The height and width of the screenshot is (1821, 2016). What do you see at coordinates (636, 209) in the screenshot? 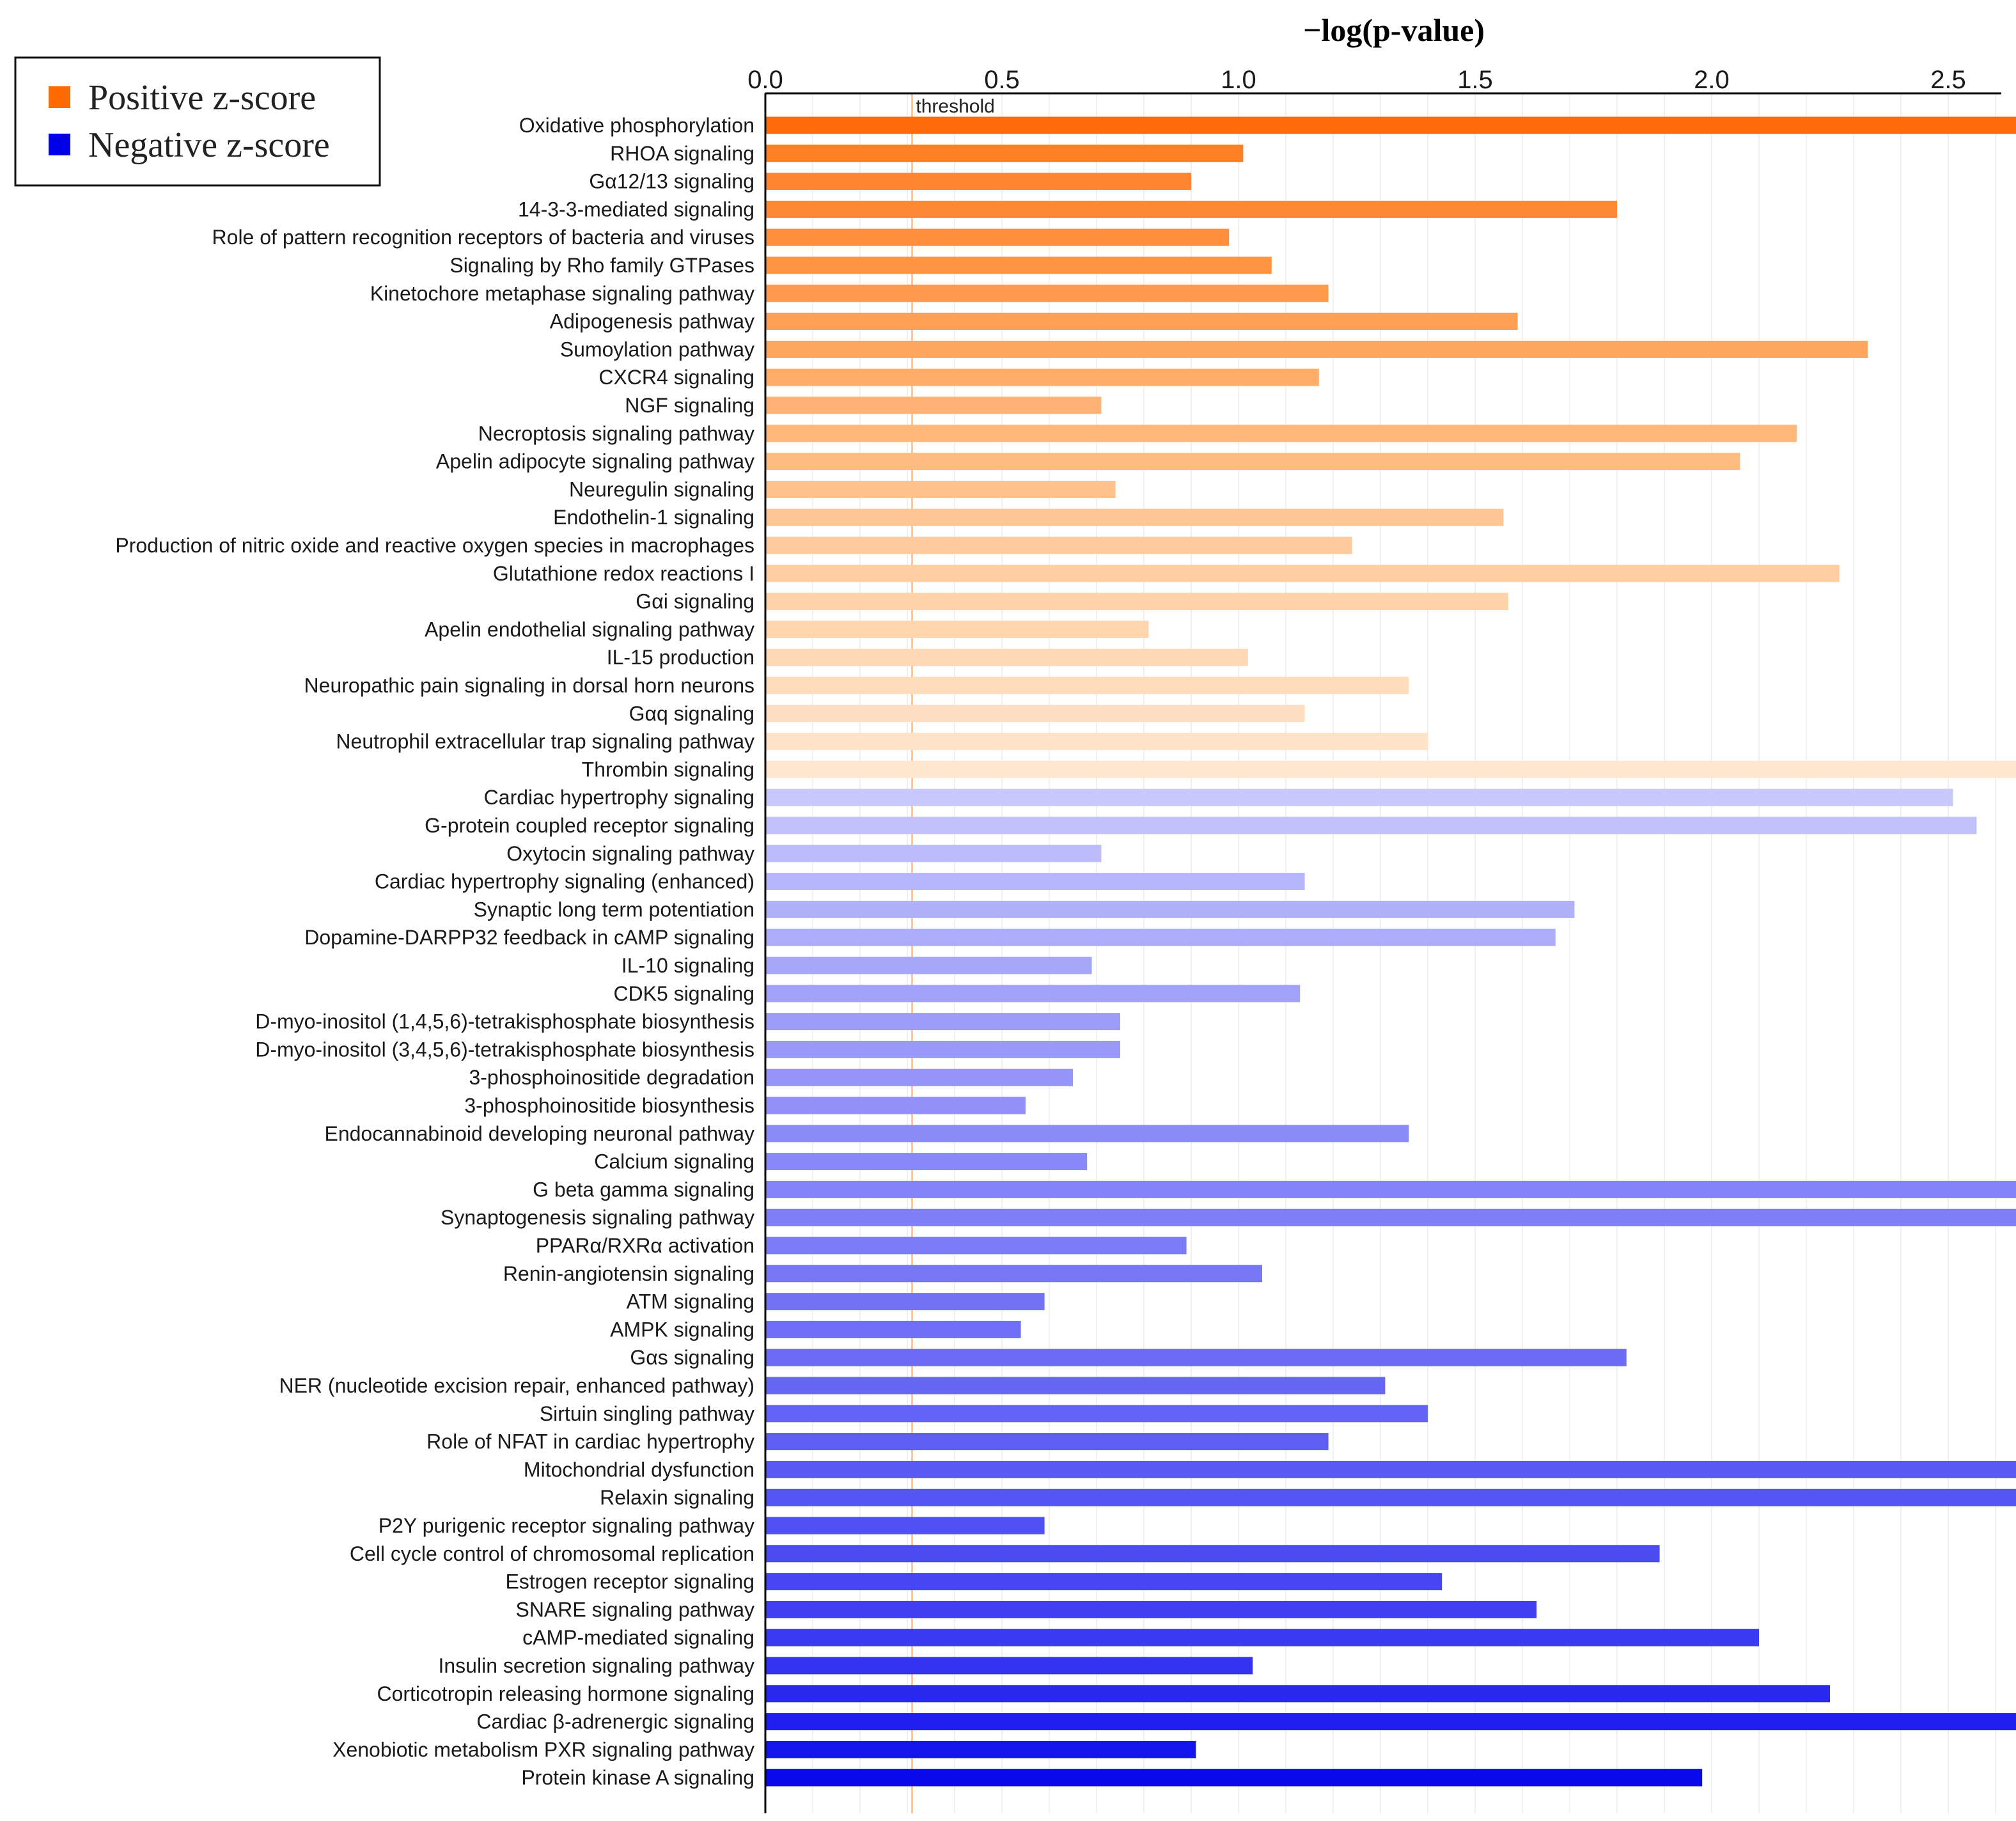
I see `category-label: 14-3-3-mediated signaling` at bounding box center [636, 209].